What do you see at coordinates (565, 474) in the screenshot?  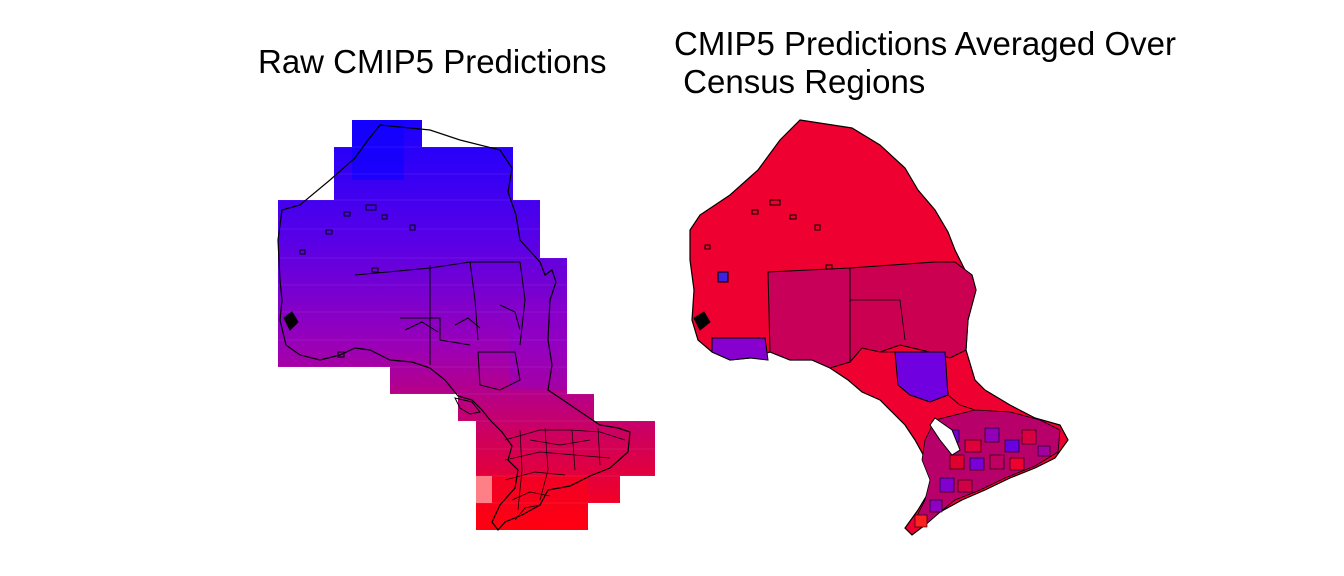 I see `raw-southern-divisions` at bounding box center [565, 474].